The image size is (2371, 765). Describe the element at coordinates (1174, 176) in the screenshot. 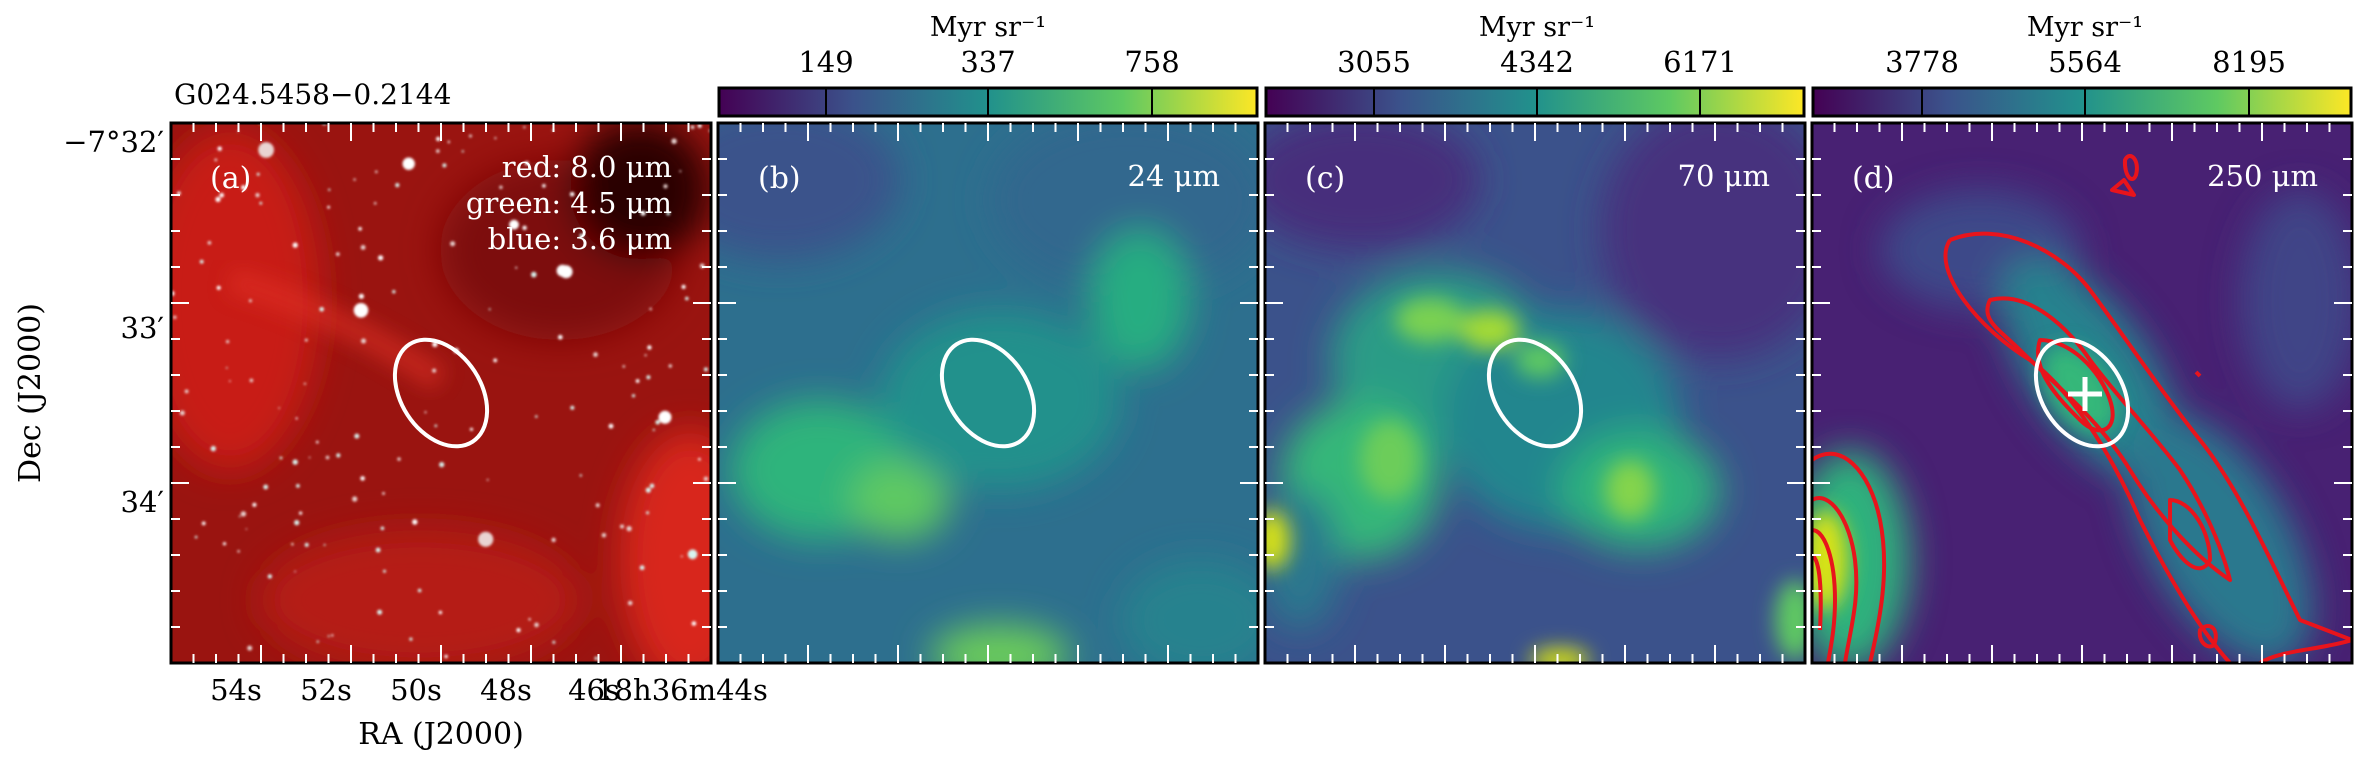

I see `band-label: 24 μm` at that location.